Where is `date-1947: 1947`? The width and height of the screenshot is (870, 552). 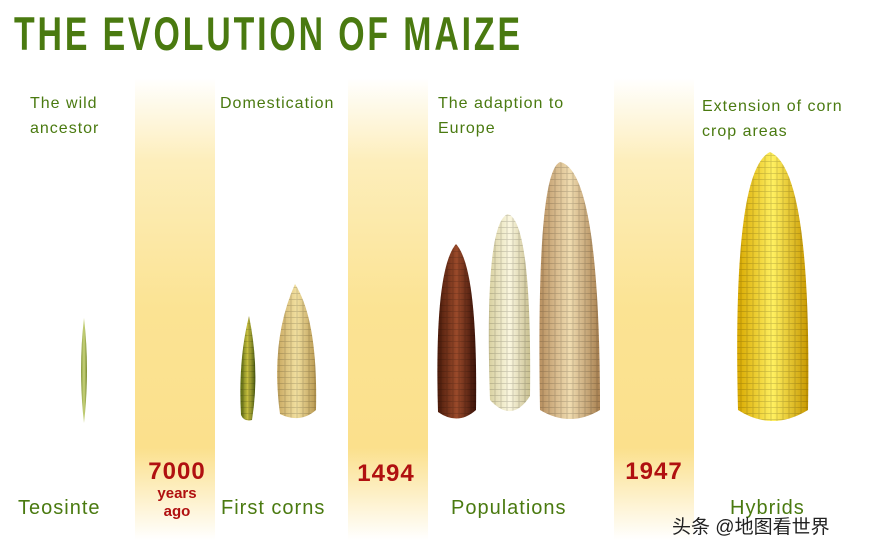
date-1947: 1947 is located at coordinates (654, 471).